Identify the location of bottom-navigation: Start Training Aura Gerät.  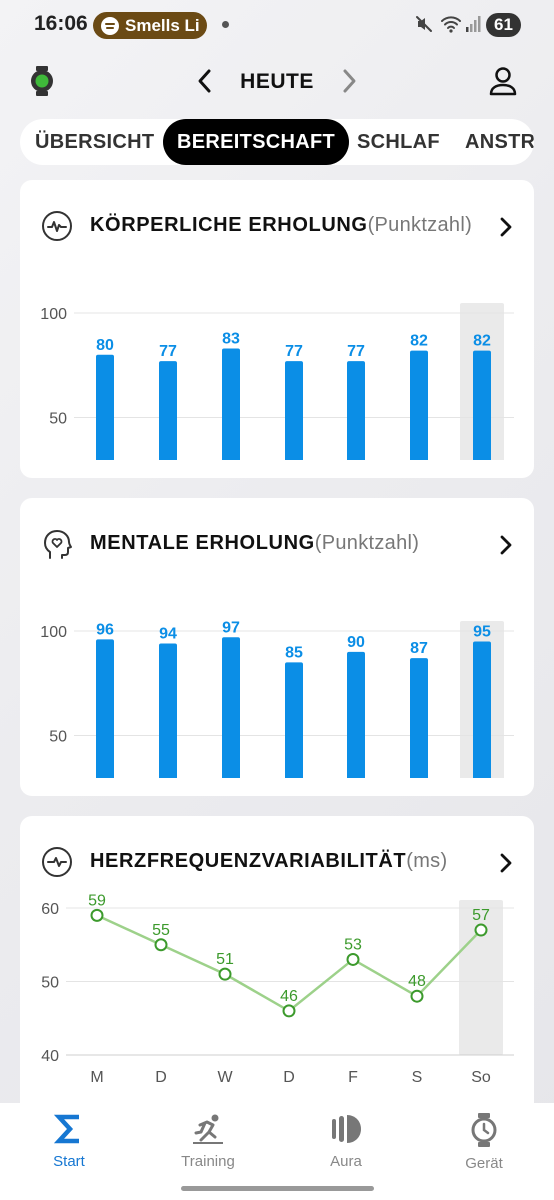
(277, 1151).